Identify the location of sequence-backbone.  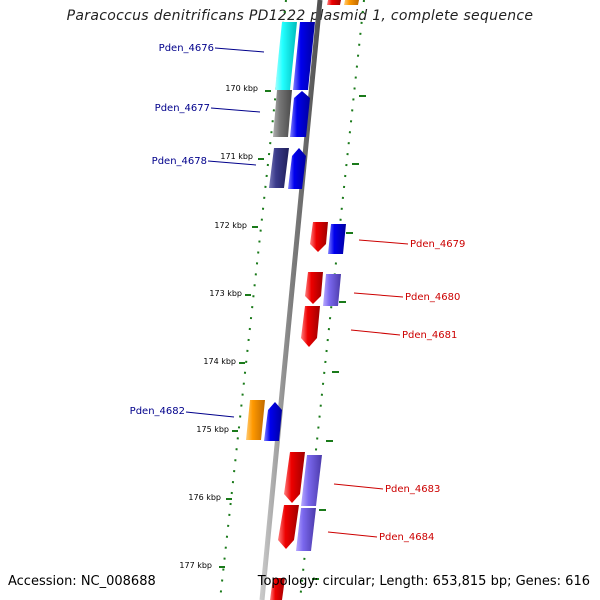
(291, 300).